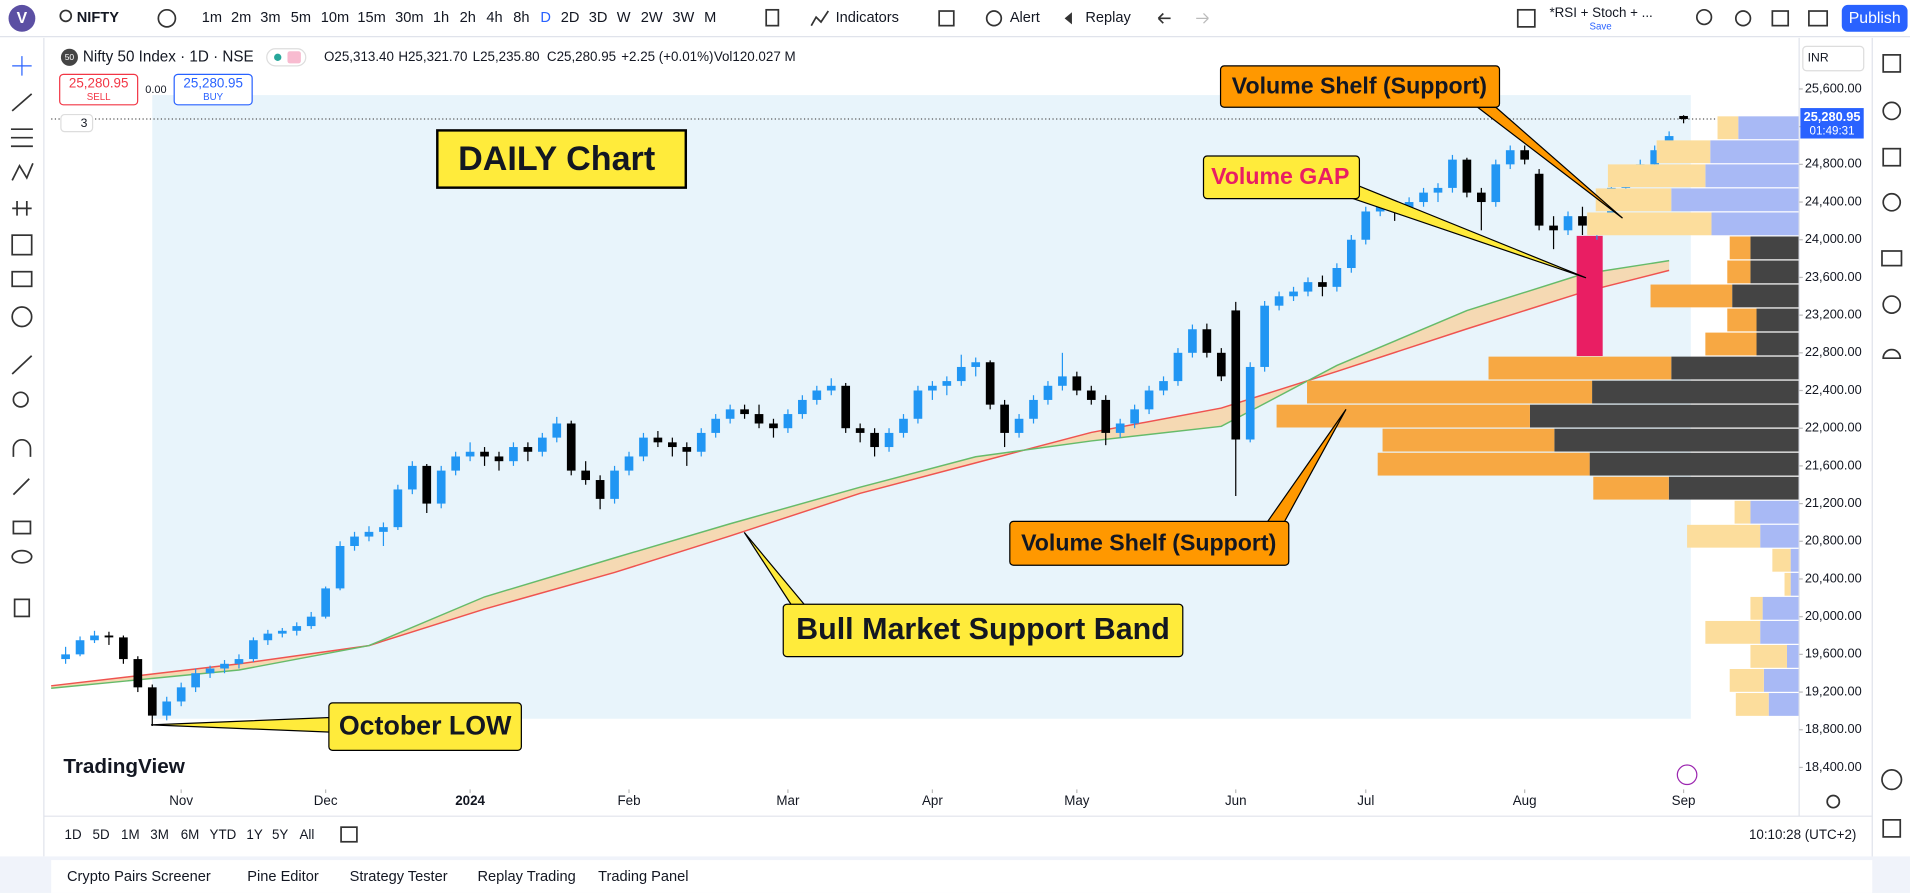 This screenshot has width=1910, height=893. I want to click on ideas-icon, so click(1892, 202).